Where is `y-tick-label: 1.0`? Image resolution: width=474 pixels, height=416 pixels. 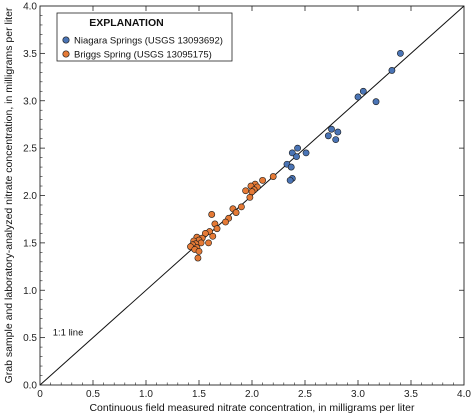 y-tick-label: 1.0 is located at coordinates (30, 291).